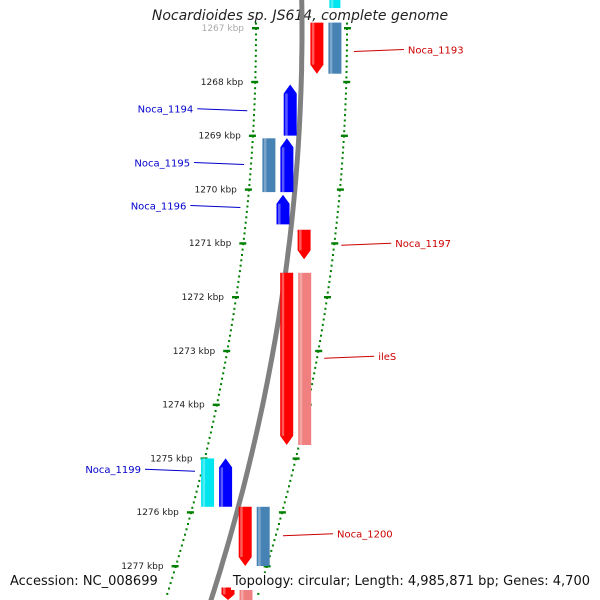 The height and width of the screenshot is (600, 600). What do you see at coordinates (283, 354) in the screenshot?
I see `iles-cds-arrow-highlight` at bounding box center [283, 354].